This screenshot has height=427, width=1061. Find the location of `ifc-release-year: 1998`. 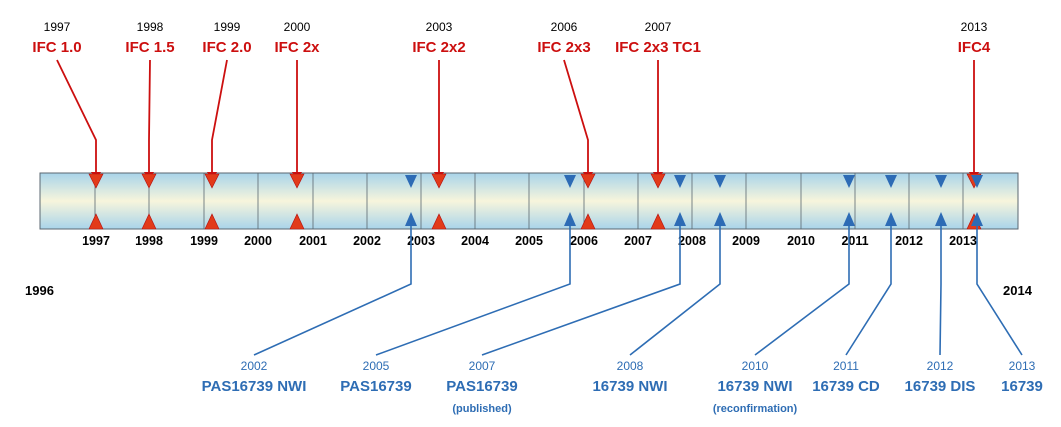

ifc-release-year: 1998 is located at coordinates (150, 27).